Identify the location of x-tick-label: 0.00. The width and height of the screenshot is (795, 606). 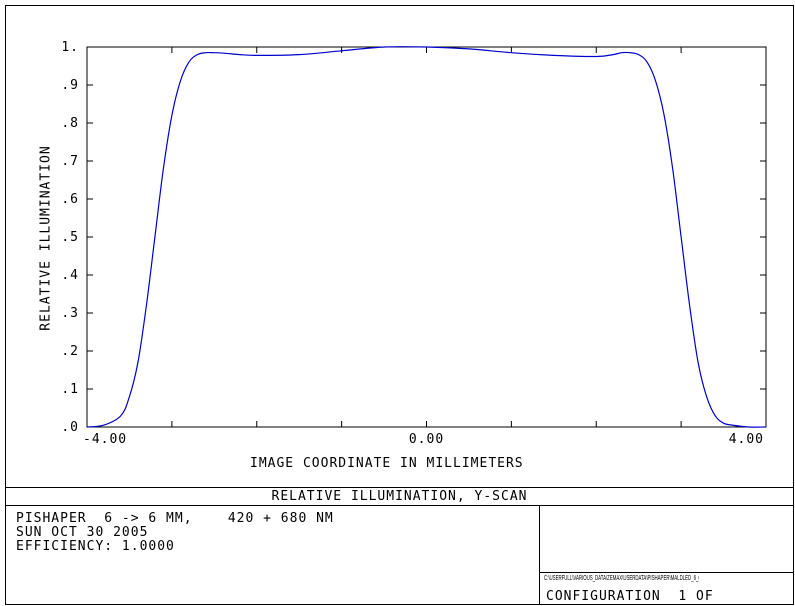
(426, 439).